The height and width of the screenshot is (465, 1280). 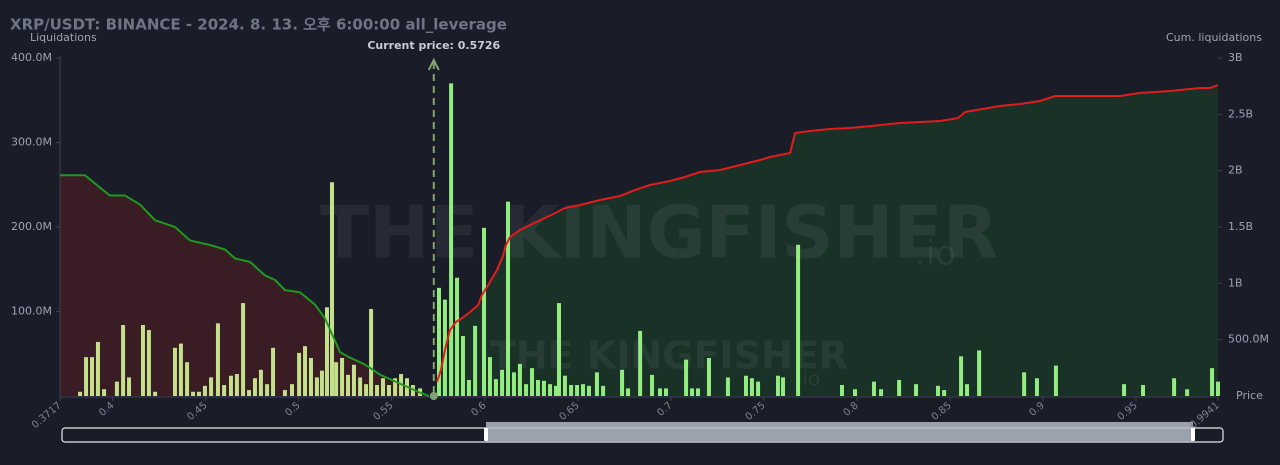 I want to click on y2-tick-label: 500.0M, so click(x=1248, y=339).